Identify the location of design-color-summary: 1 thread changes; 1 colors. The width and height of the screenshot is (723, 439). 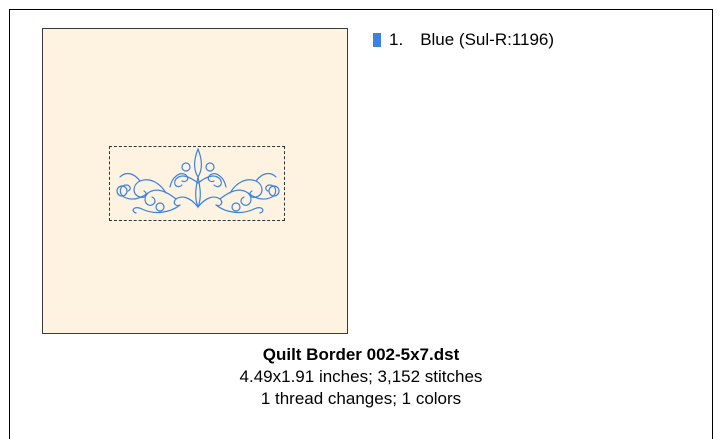
(361, 398).